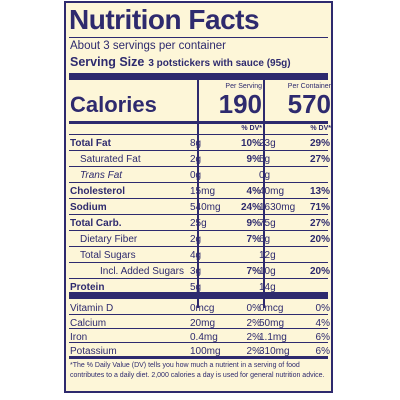  I want to click on amount-per-serving: 4g, so click(196, 255).